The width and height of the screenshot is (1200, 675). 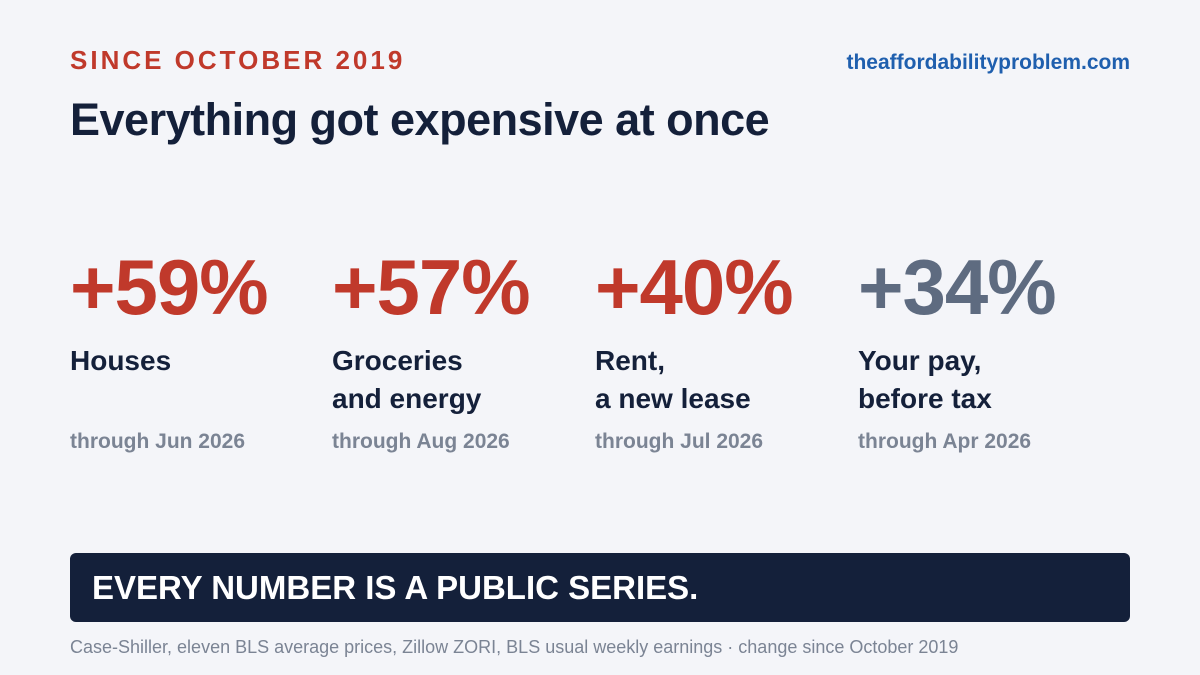 What do you see at coordinates (169, 287) in the screenshot?
I see `stat-value: +59%` at bounding box center [169, 287].